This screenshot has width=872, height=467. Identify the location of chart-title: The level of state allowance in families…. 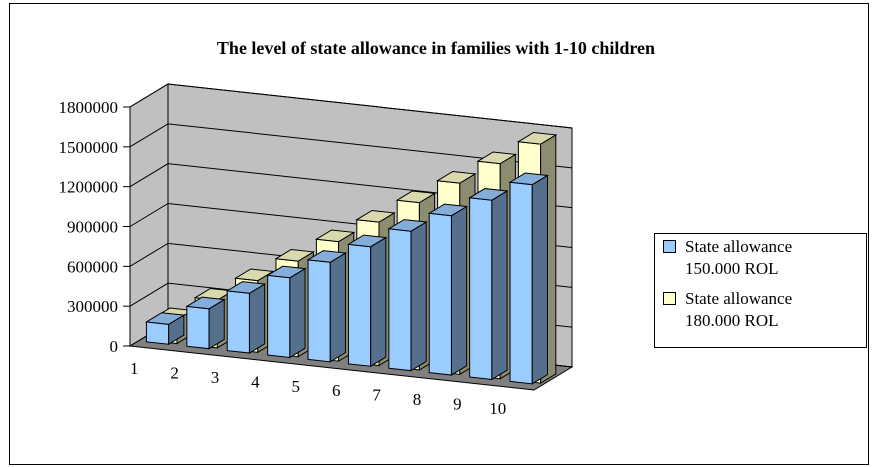
(436, 48).